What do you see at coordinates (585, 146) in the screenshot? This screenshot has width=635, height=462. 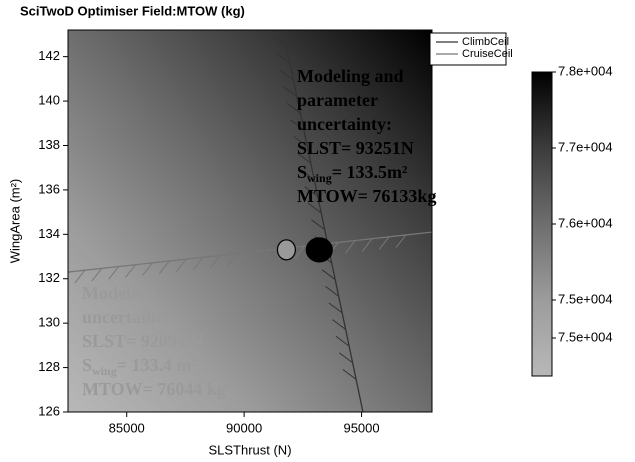 I see `colorbar-tick-label: 7.7e+004` at bounding box center [585, 146].